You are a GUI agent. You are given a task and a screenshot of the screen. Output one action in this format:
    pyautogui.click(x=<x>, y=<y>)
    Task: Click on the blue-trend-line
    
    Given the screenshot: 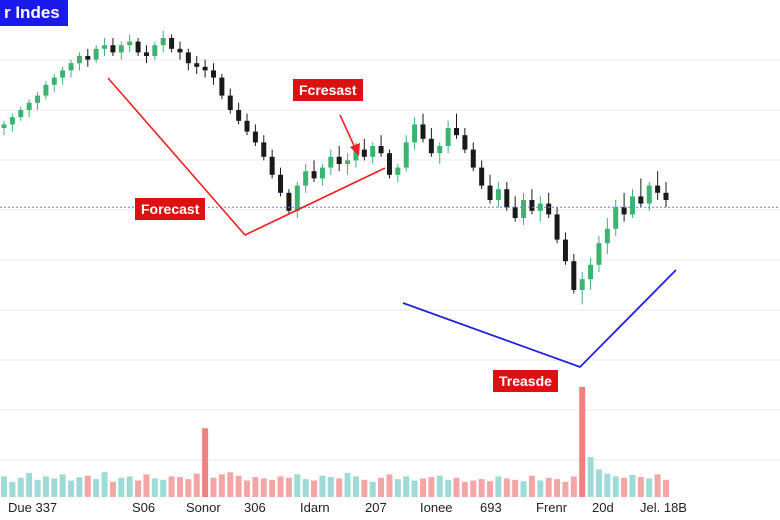 What is the action you would take?
    pyautogui.click(x=539, y=319)
    